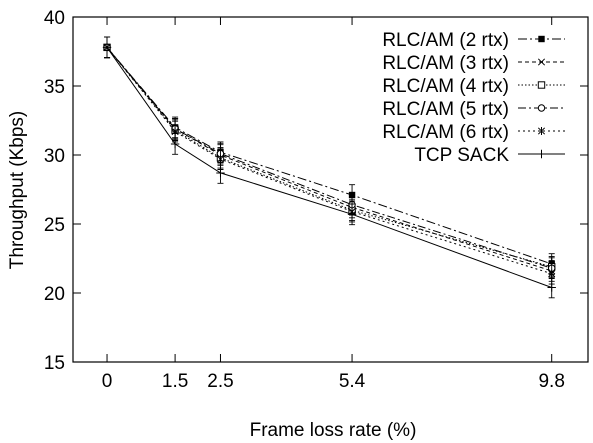  I want to click on legend-label: RLC/AM (5 rtx), so click(445, 109).